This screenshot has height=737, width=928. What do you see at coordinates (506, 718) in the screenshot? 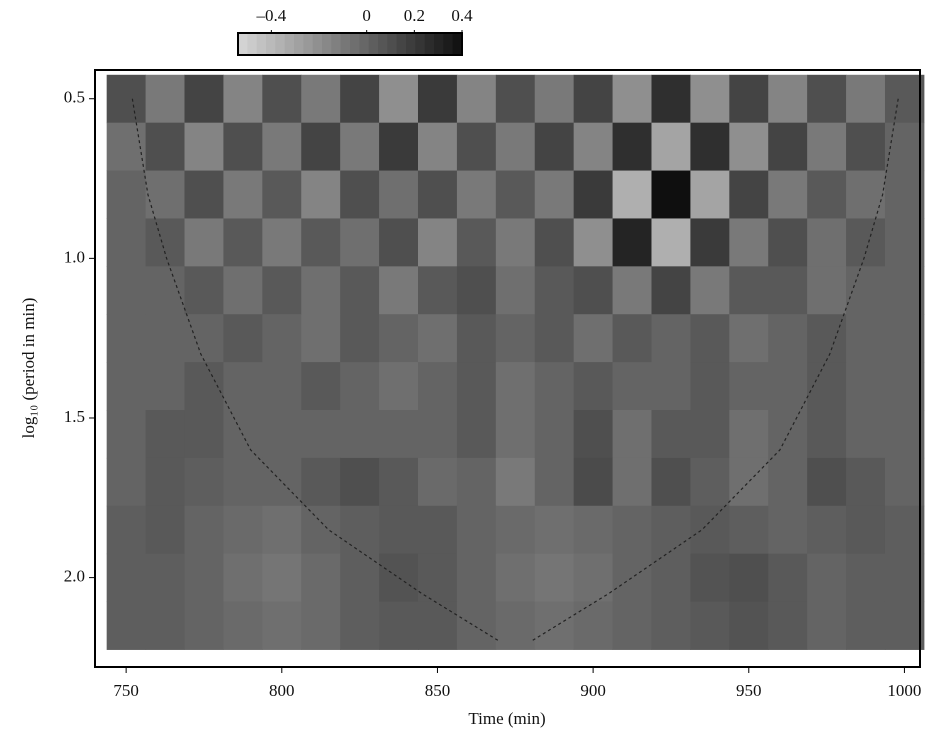
I see `x-axis-label: Time (min)` at bounding box center [506, 718].